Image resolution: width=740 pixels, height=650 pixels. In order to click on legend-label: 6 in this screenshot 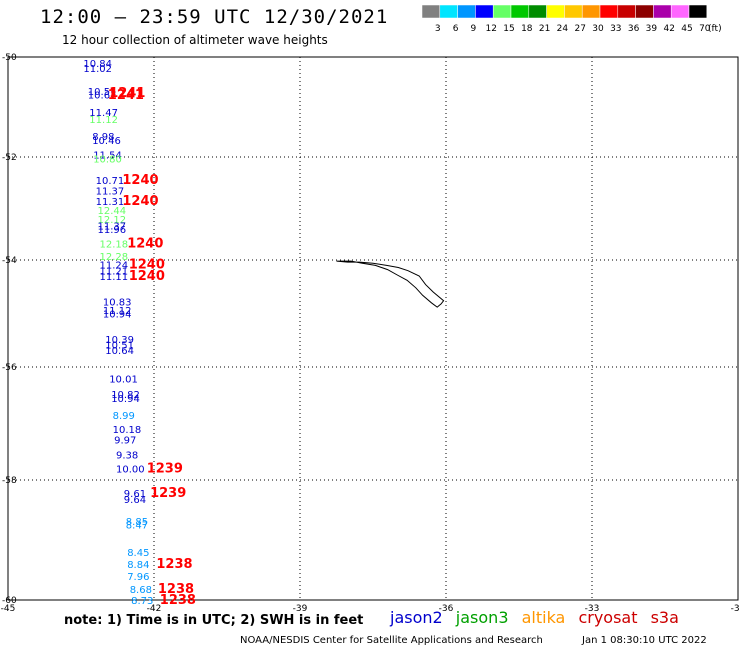, I will do `click(456, 29)`.